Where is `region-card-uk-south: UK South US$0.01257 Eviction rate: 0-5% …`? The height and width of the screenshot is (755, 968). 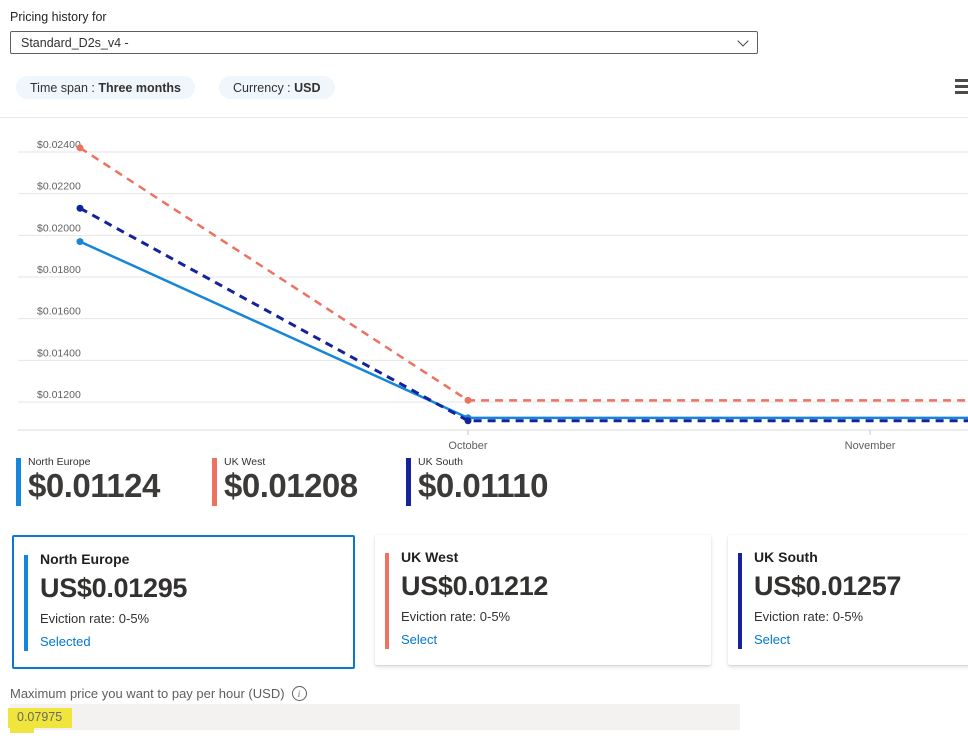
region-card-uk-south: UK South US$0.01257 Eviction rate: 0-5% … is located at coordinates (848, 600).